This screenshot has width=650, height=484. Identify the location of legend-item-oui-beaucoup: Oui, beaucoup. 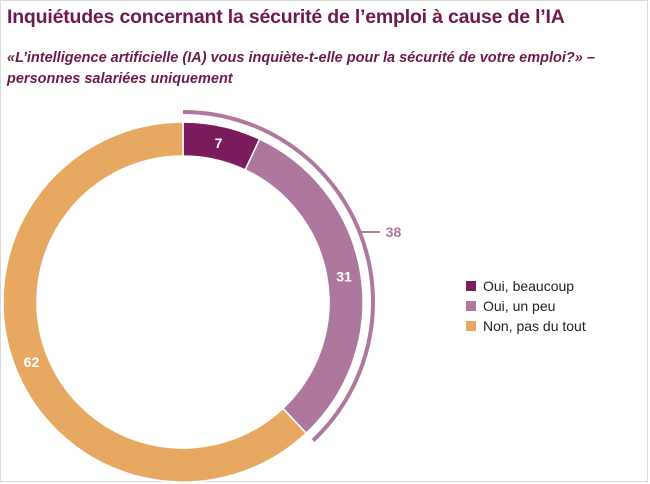
(526, 286).